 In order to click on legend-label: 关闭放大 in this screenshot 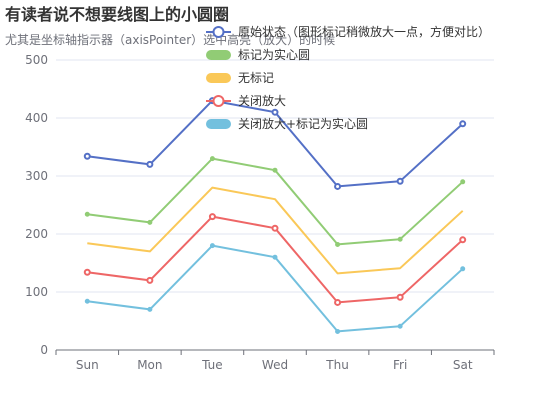, I will do `click(262, 100)`.